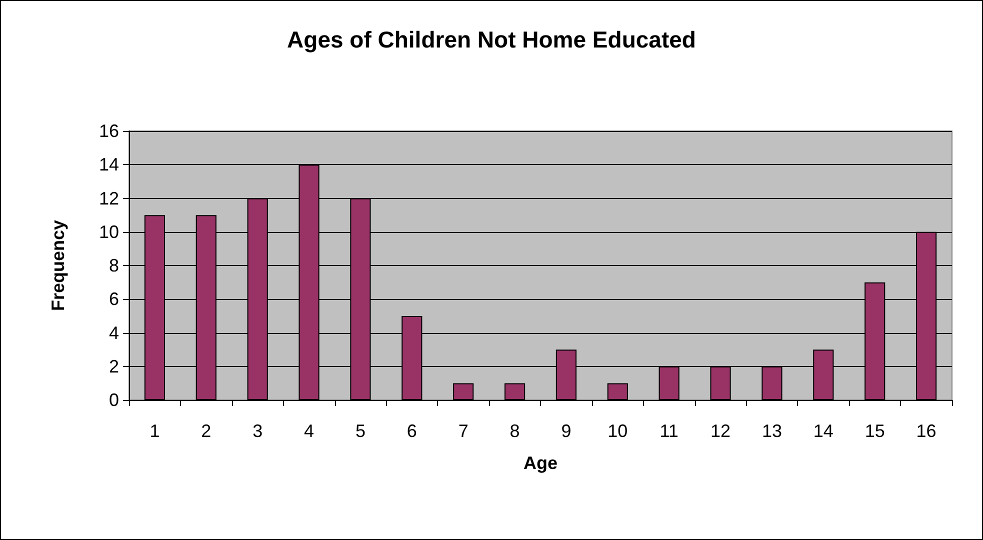  Describe the element at coordinates (206, 431) in the screenshot. I see `x-tick-label: 2` at that location.